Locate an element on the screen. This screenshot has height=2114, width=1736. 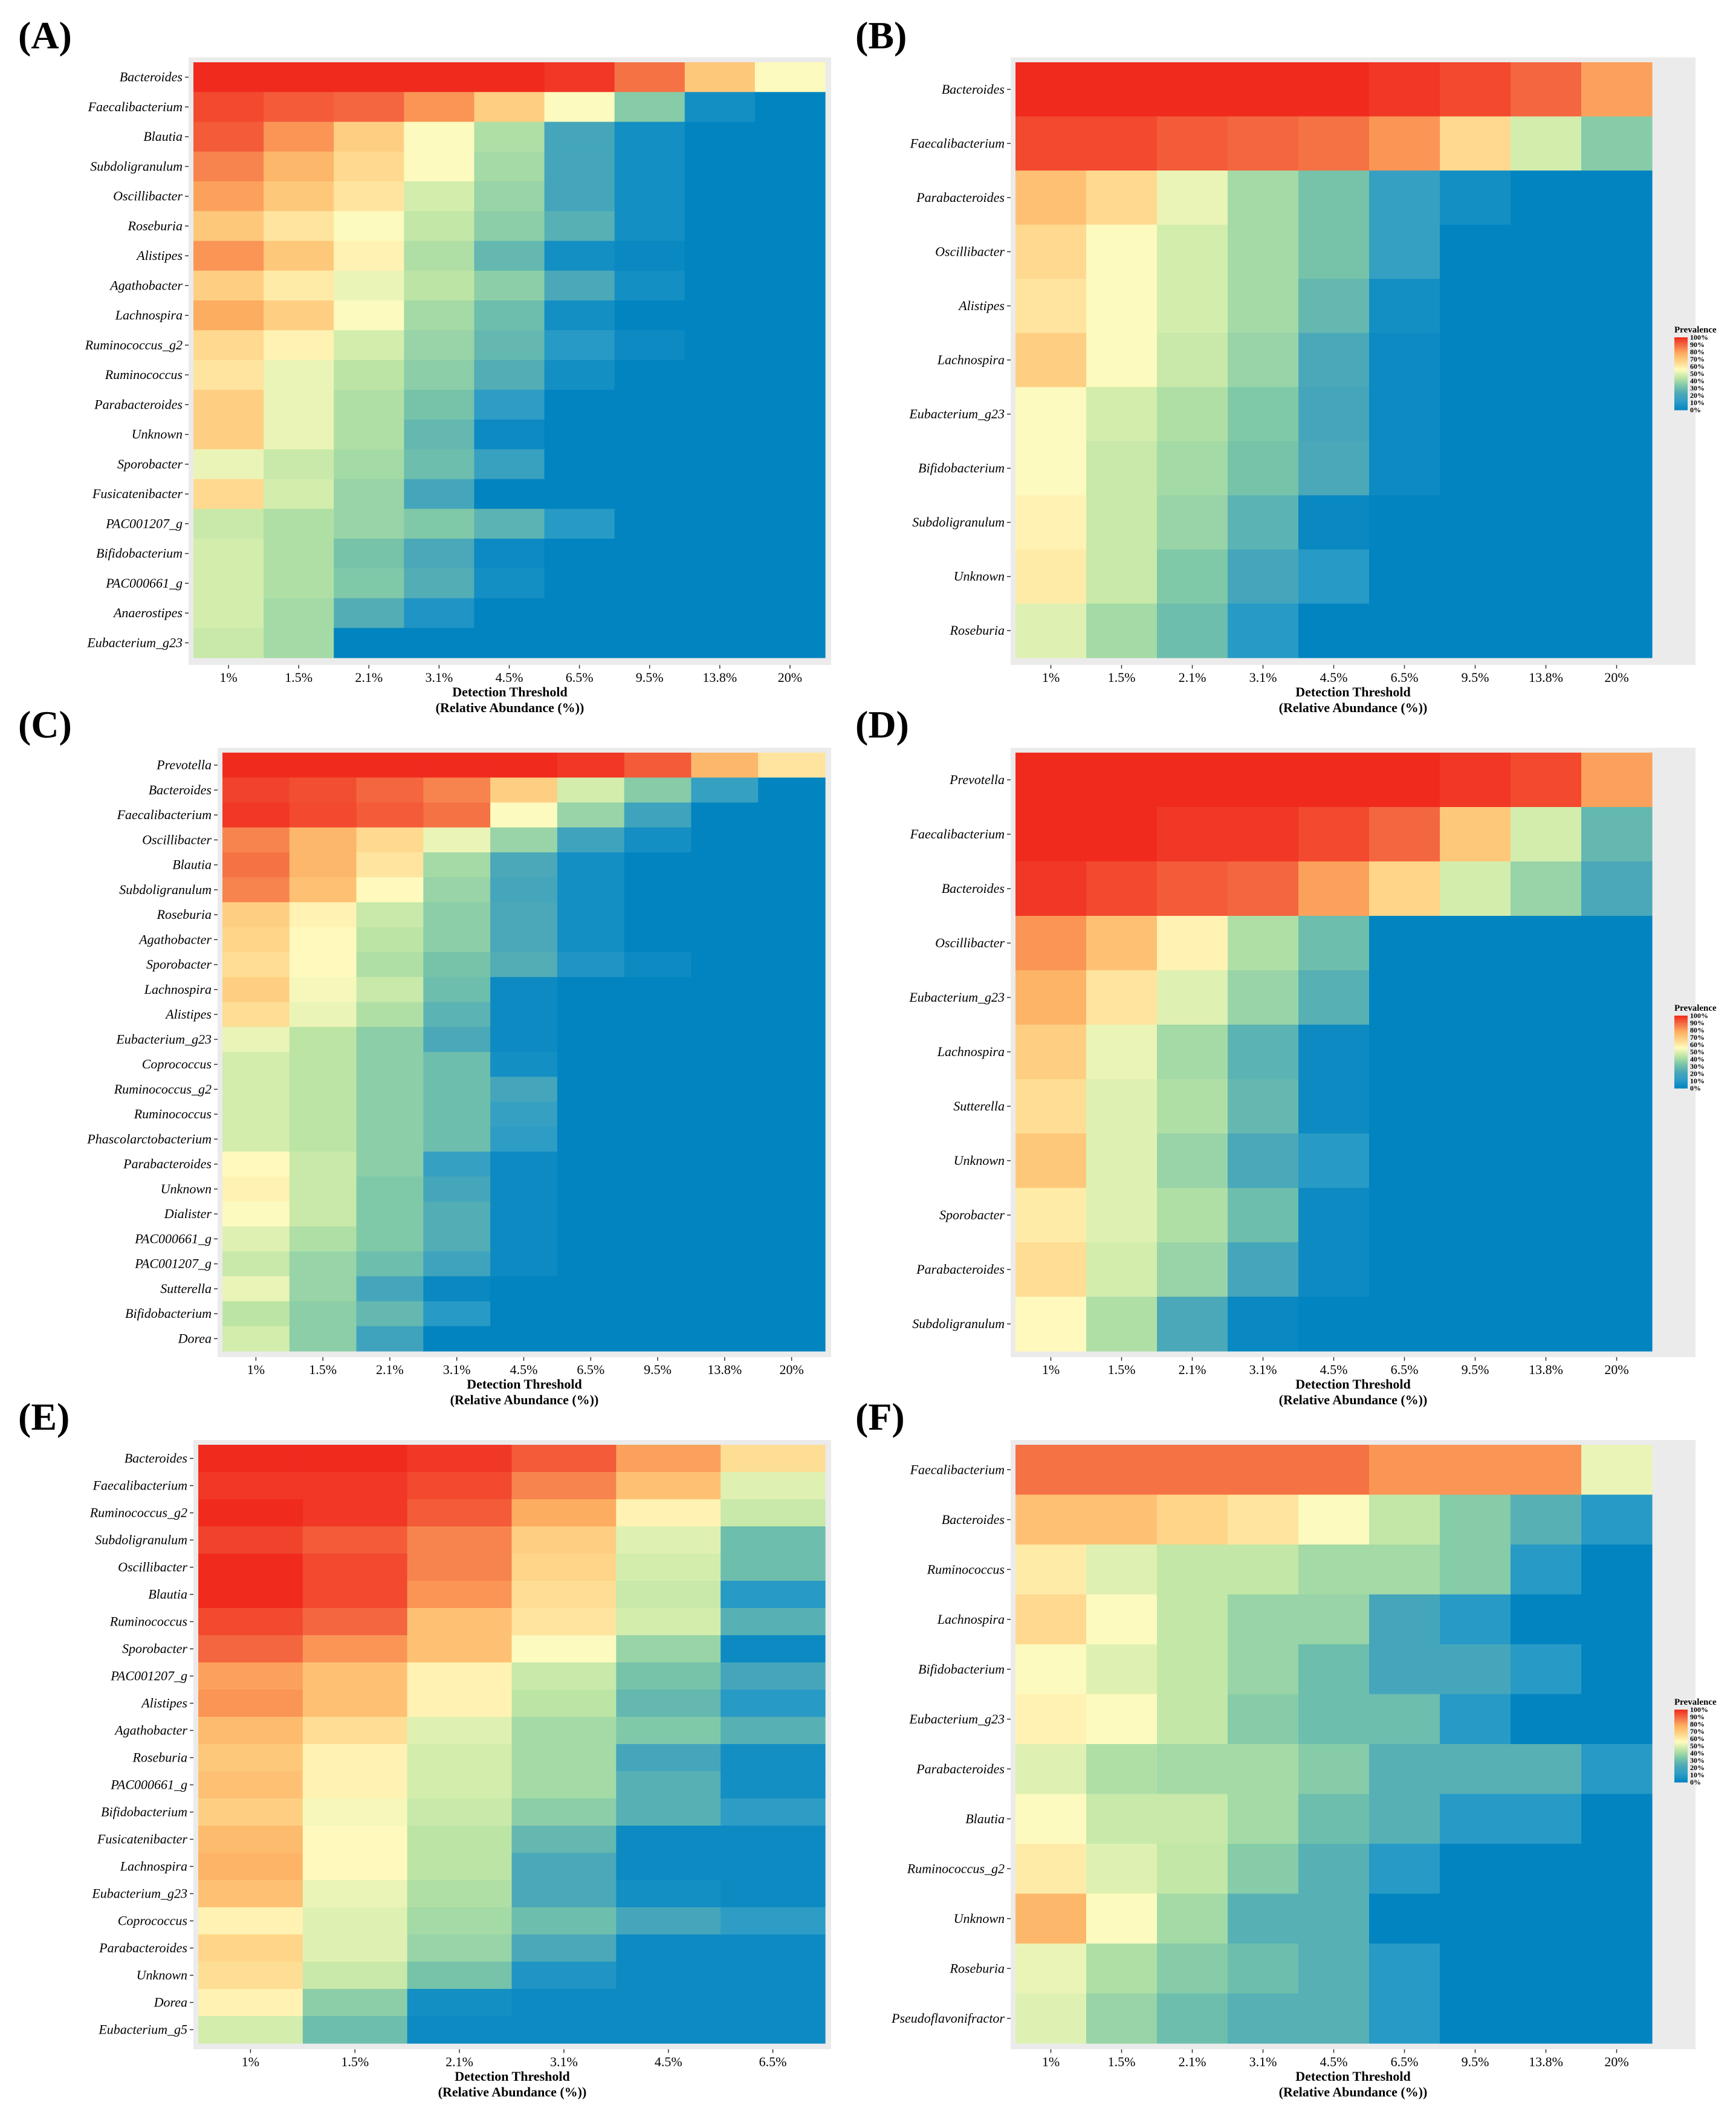
legend-tick-label: 100% is located at coordinates (1699, 337).